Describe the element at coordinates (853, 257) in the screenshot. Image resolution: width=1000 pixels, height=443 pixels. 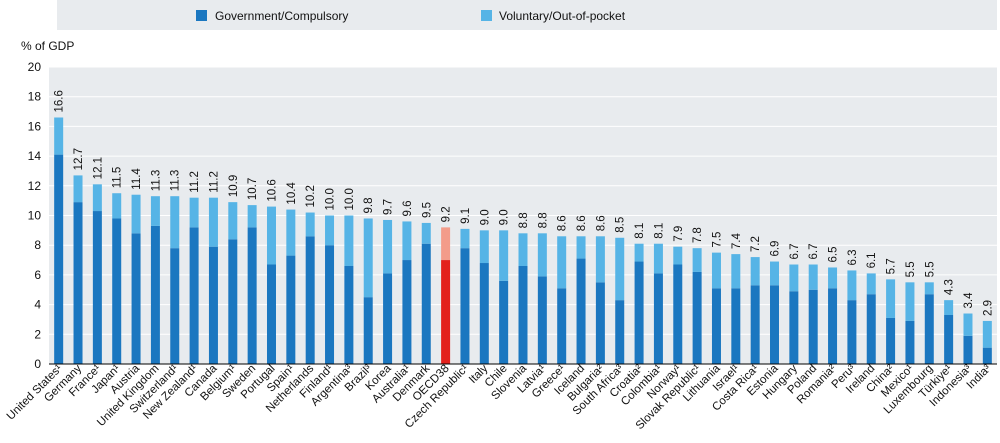
I see `value-label: 6.3` at that location.